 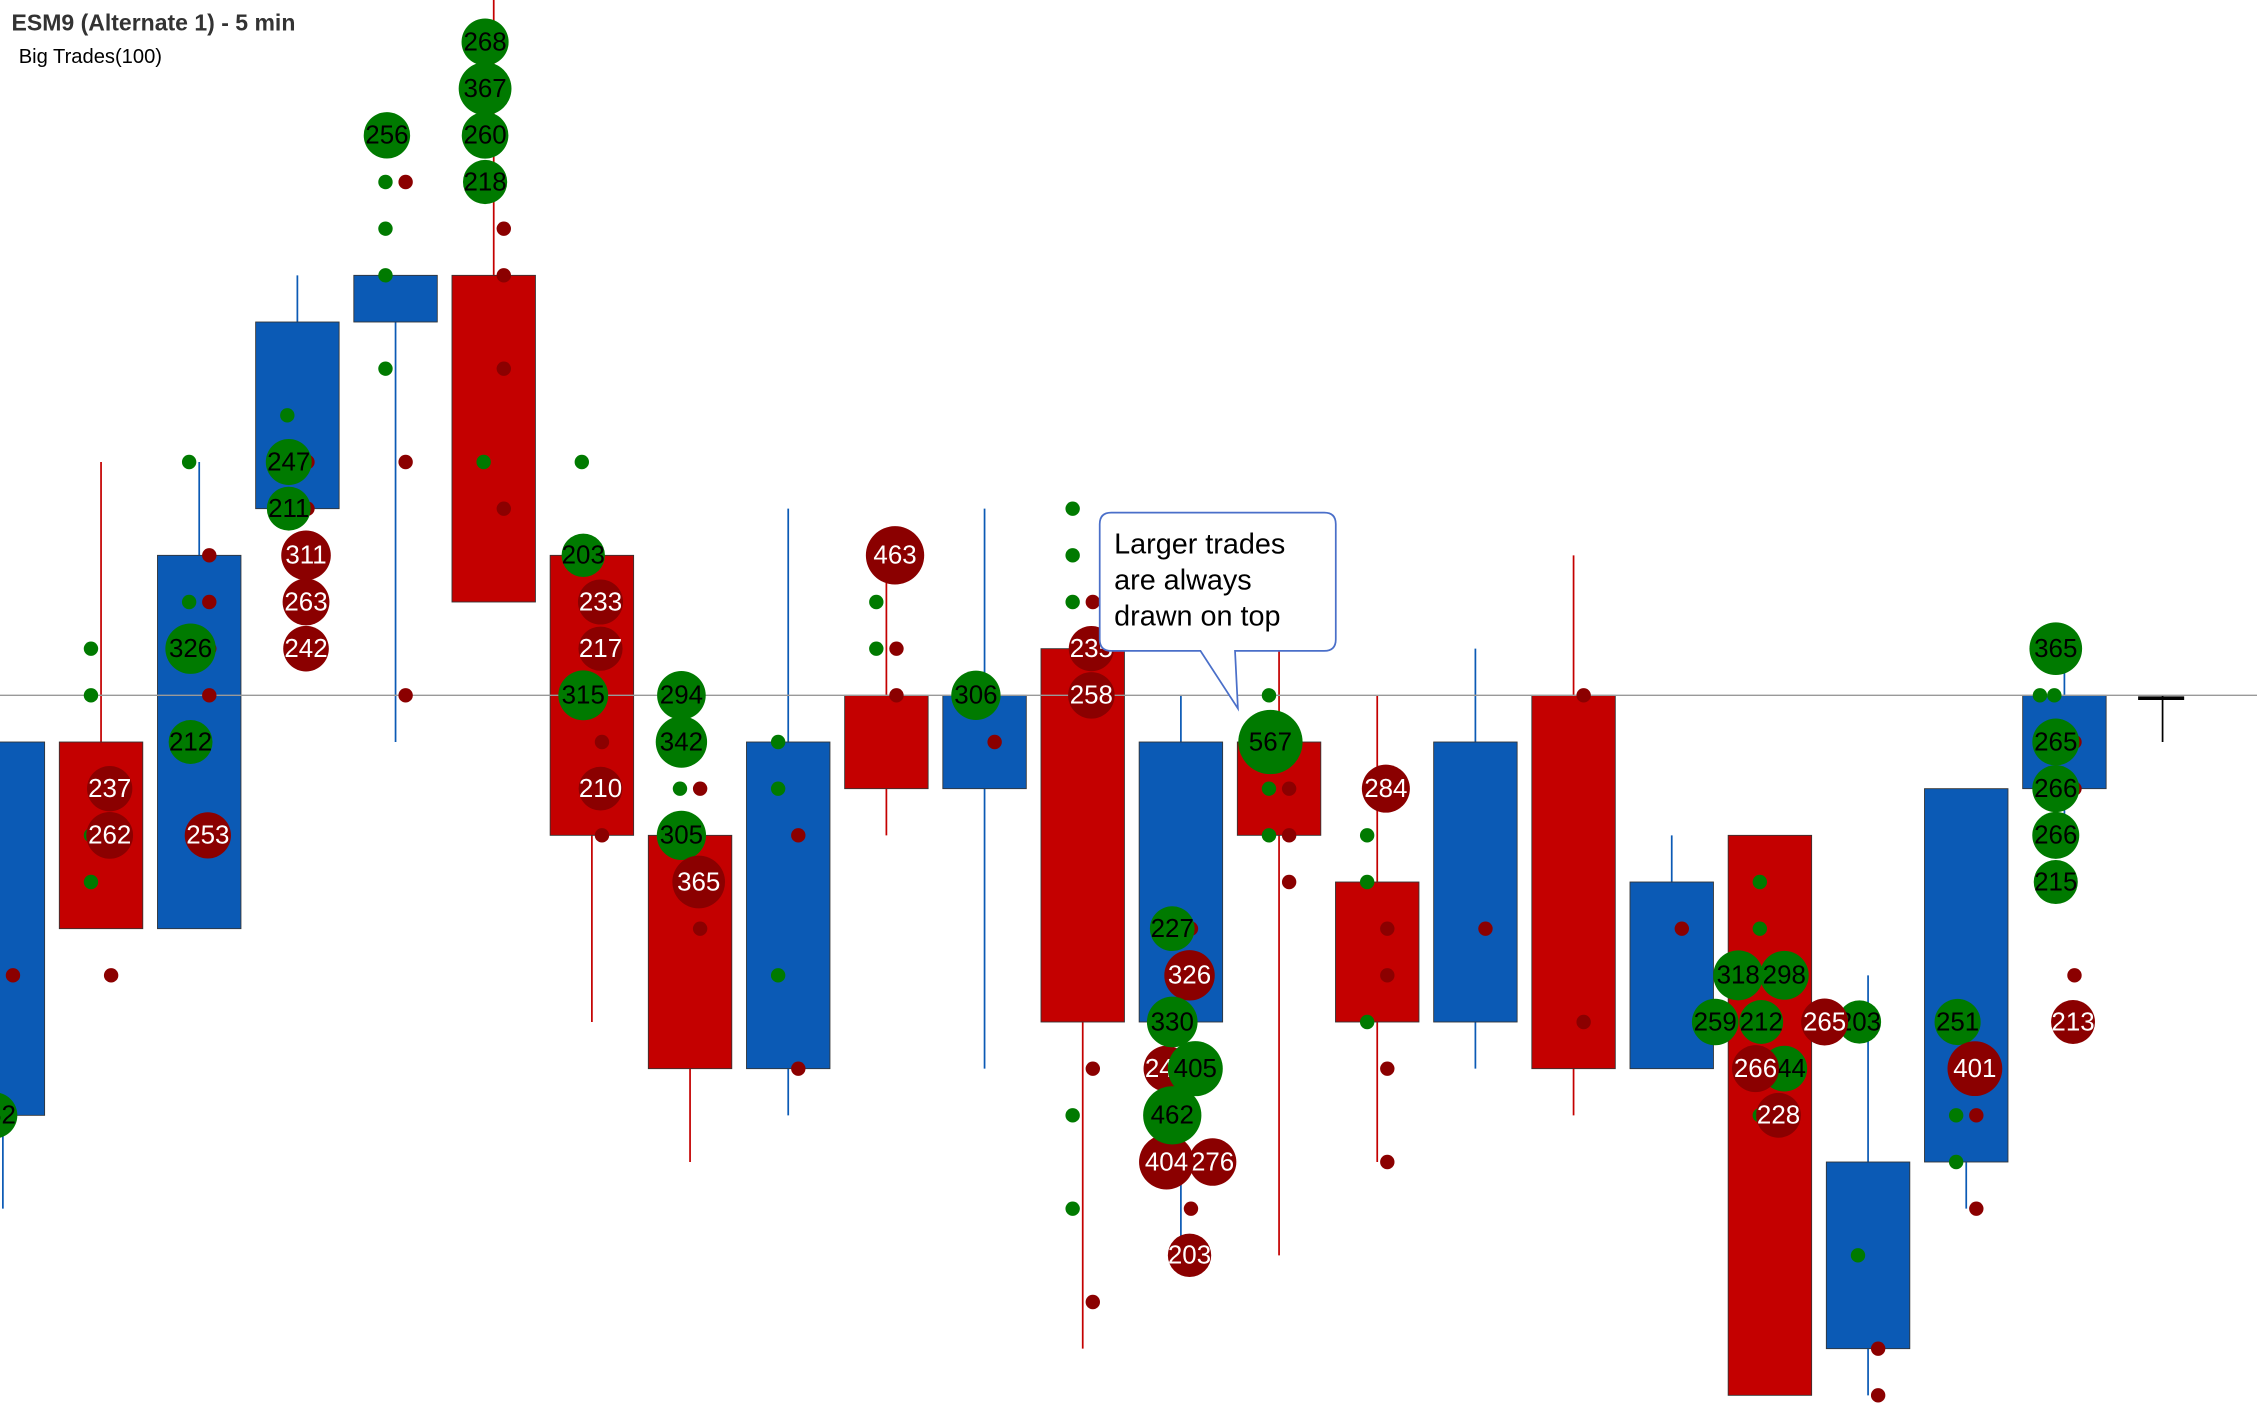 I want to click on chart-subtitle: Big Trades(100), so click(x=90, y=57).